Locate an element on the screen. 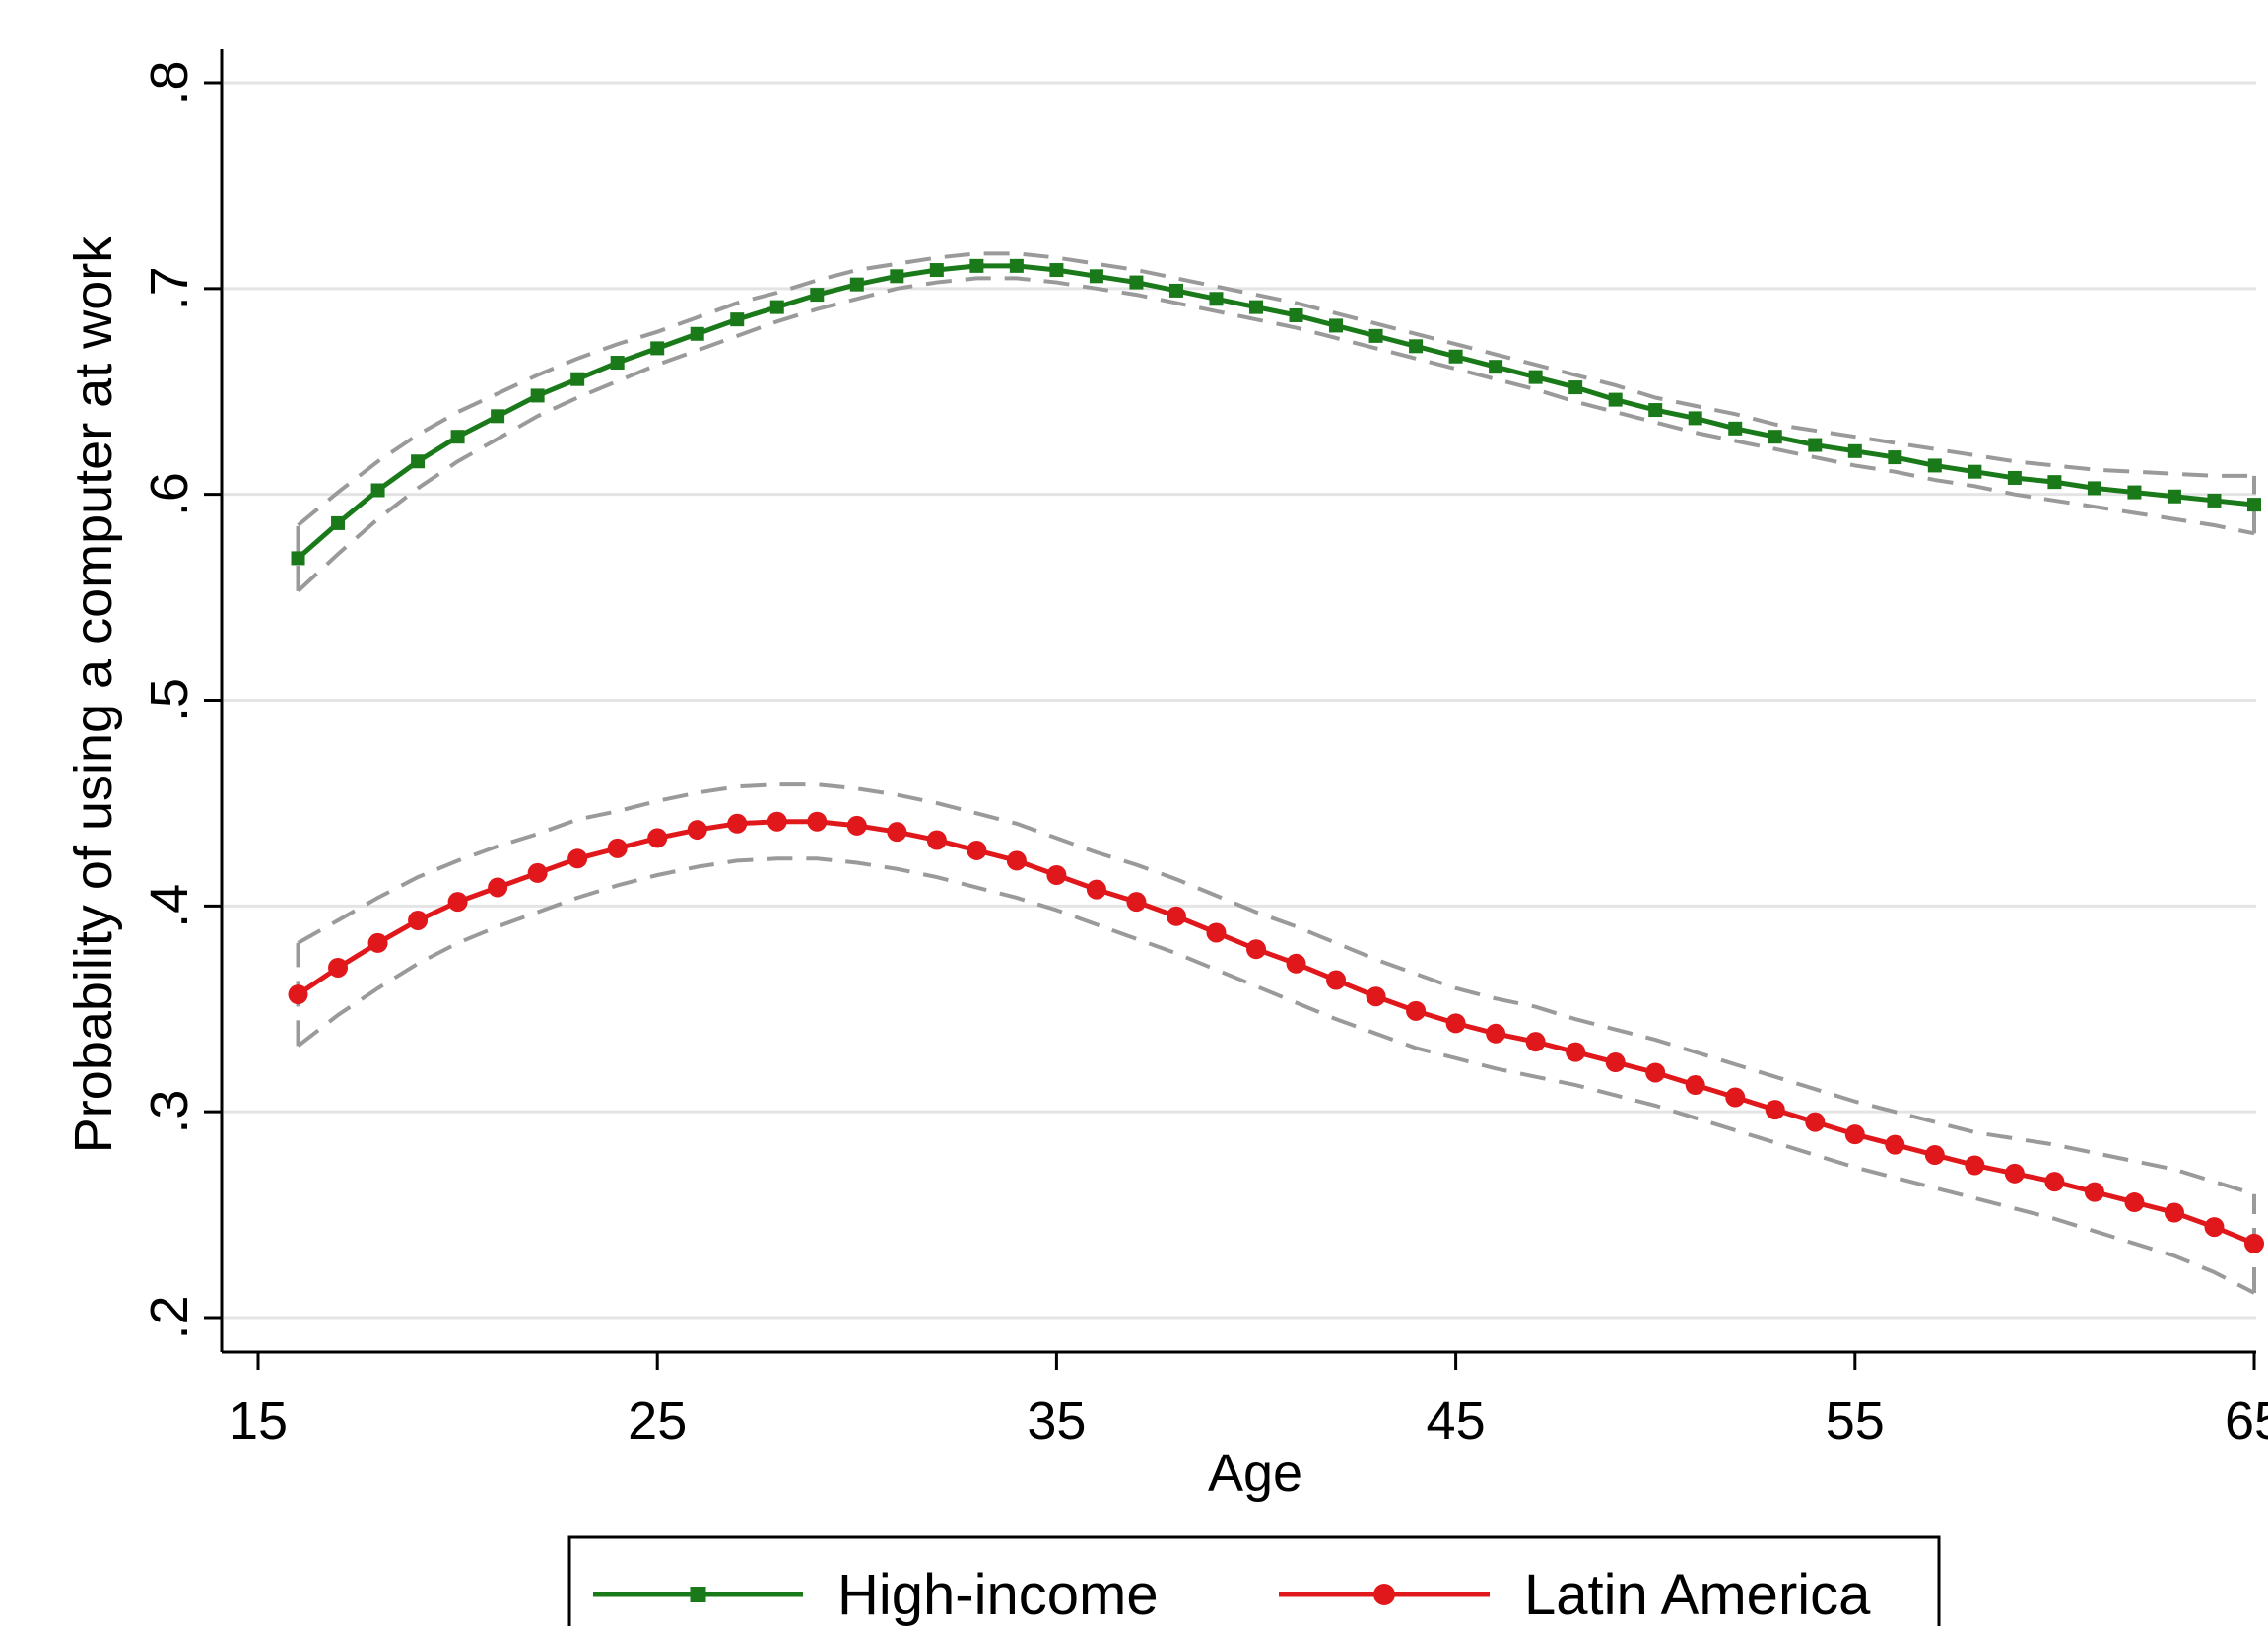  legend-marker-high-income is located at coordinates (698, 1595).